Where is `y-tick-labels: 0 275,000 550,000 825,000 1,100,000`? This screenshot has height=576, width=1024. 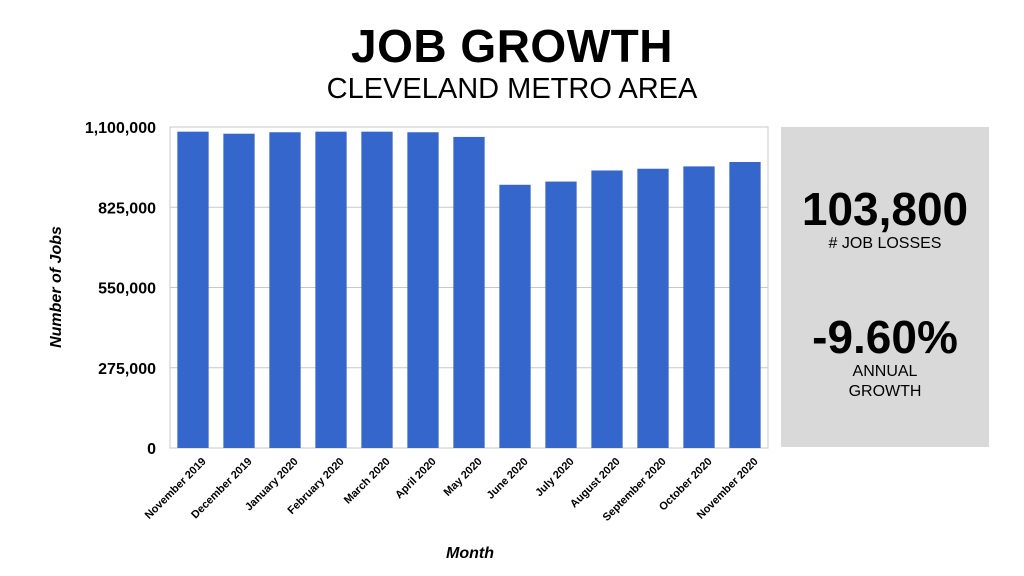
y-tick-labels: 0 275,000 550,000 825,000 1,100,000 is located at coordinates (120, 289).